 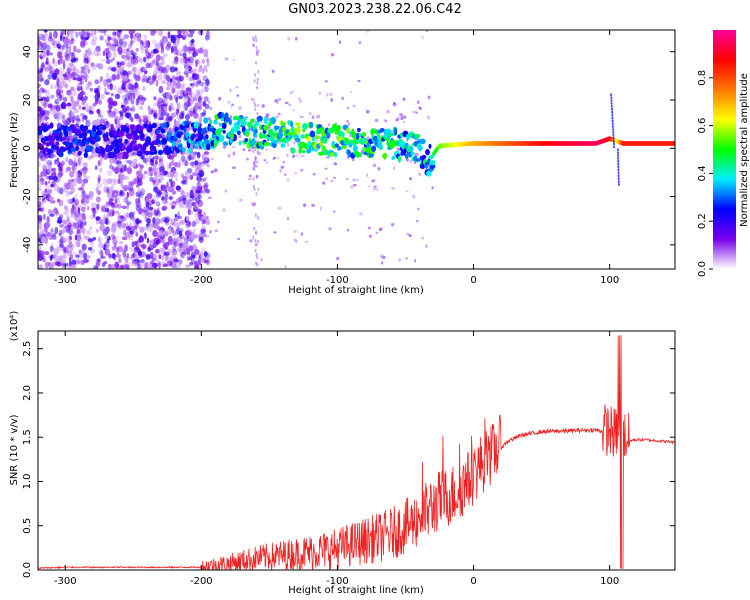 I want to click on snr-y-scale-label: (x10⁴), so click(x=14, y=326).